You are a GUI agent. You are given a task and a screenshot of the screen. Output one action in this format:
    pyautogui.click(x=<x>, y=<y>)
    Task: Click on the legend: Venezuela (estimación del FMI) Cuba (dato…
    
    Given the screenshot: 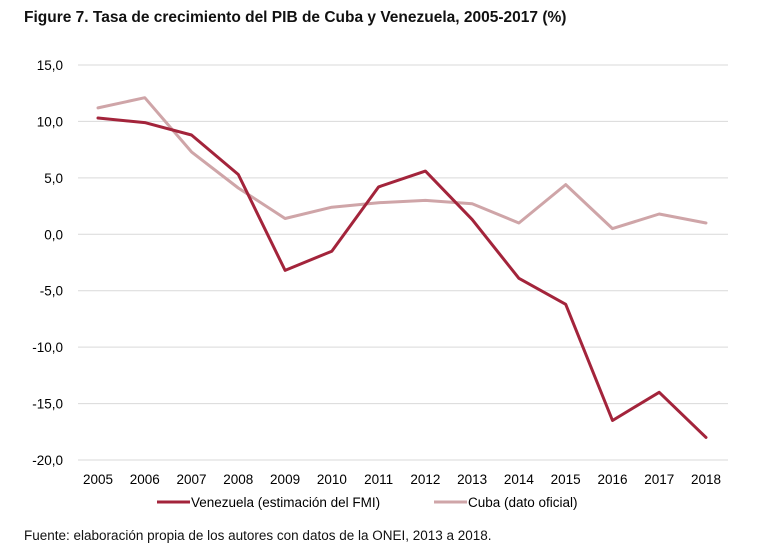 What is the action you would take?
    pyautogui.click(x=367, y=502)
    